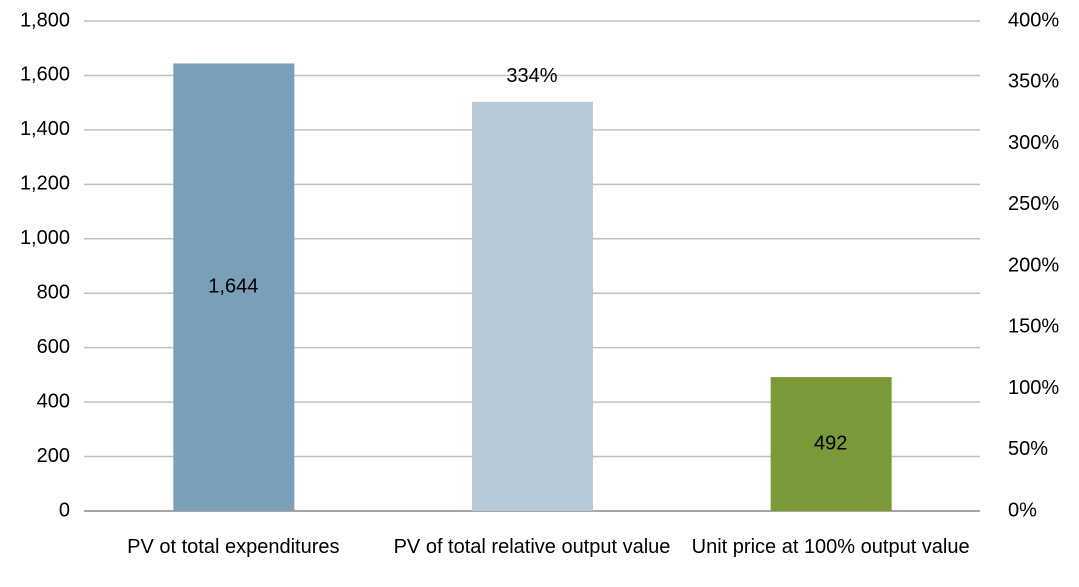 The height and width of the screenshot is (587, 1079). What do you see at coordinates (830, 547) in the screenshot?
I see `x-tick-label: Unit price at 100% output value` at bounding box center [830, 547].